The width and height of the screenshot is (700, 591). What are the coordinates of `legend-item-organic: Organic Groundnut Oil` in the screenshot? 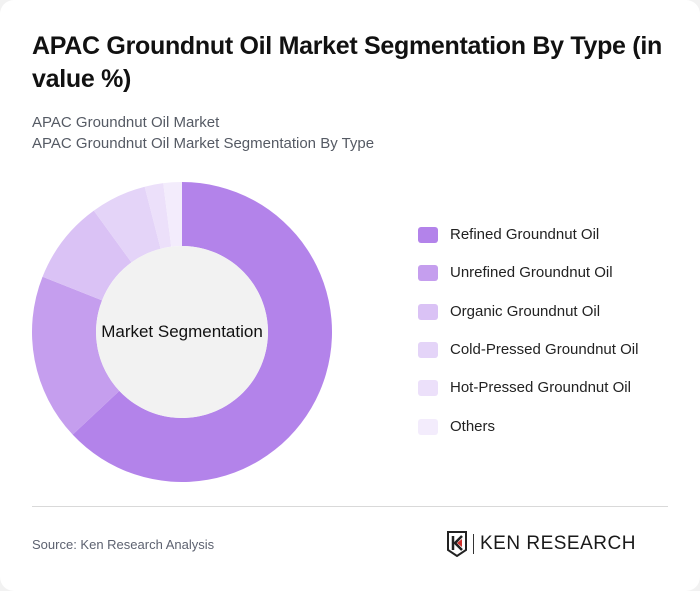 It's located at (509, 311).